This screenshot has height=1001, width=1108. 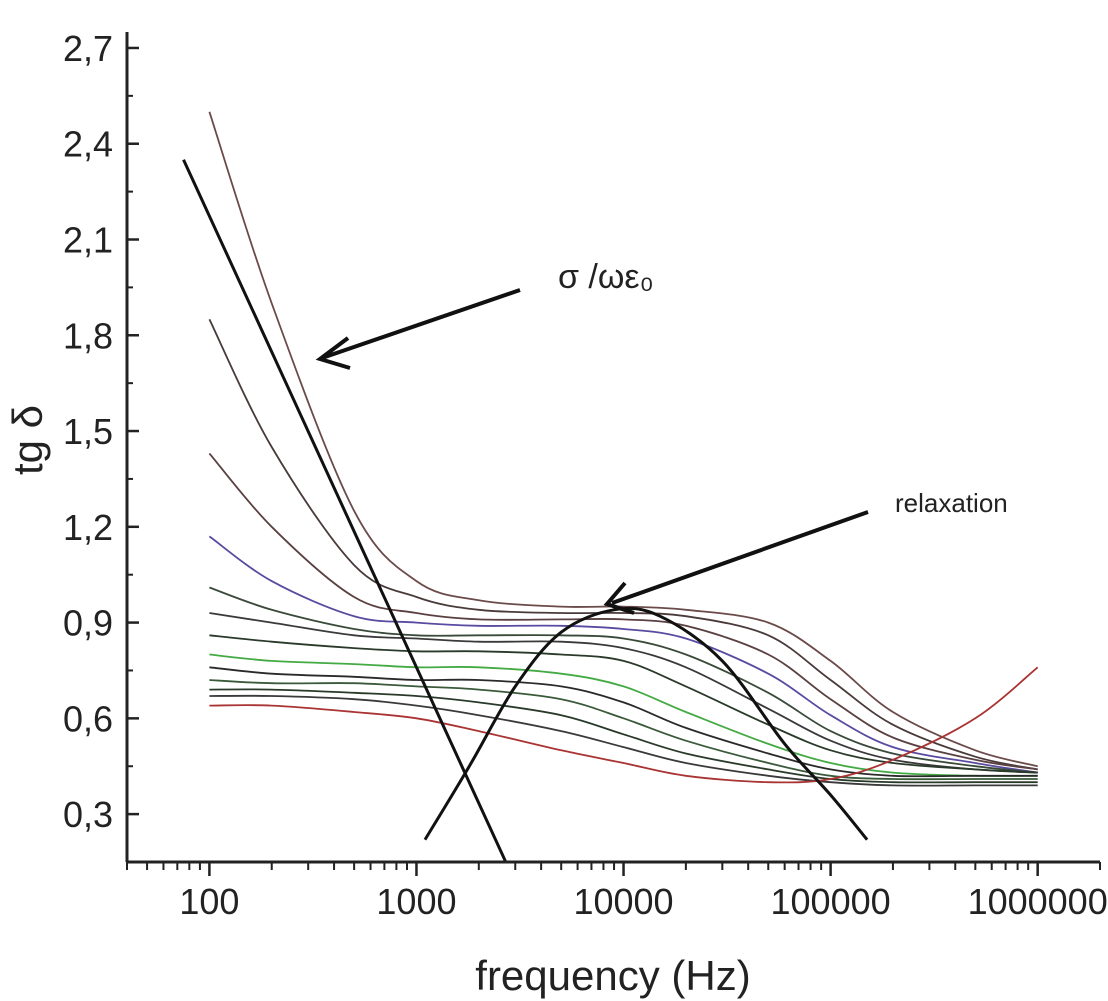 I want to click on x-tick-label: 10000, so click(x=623, y=901).